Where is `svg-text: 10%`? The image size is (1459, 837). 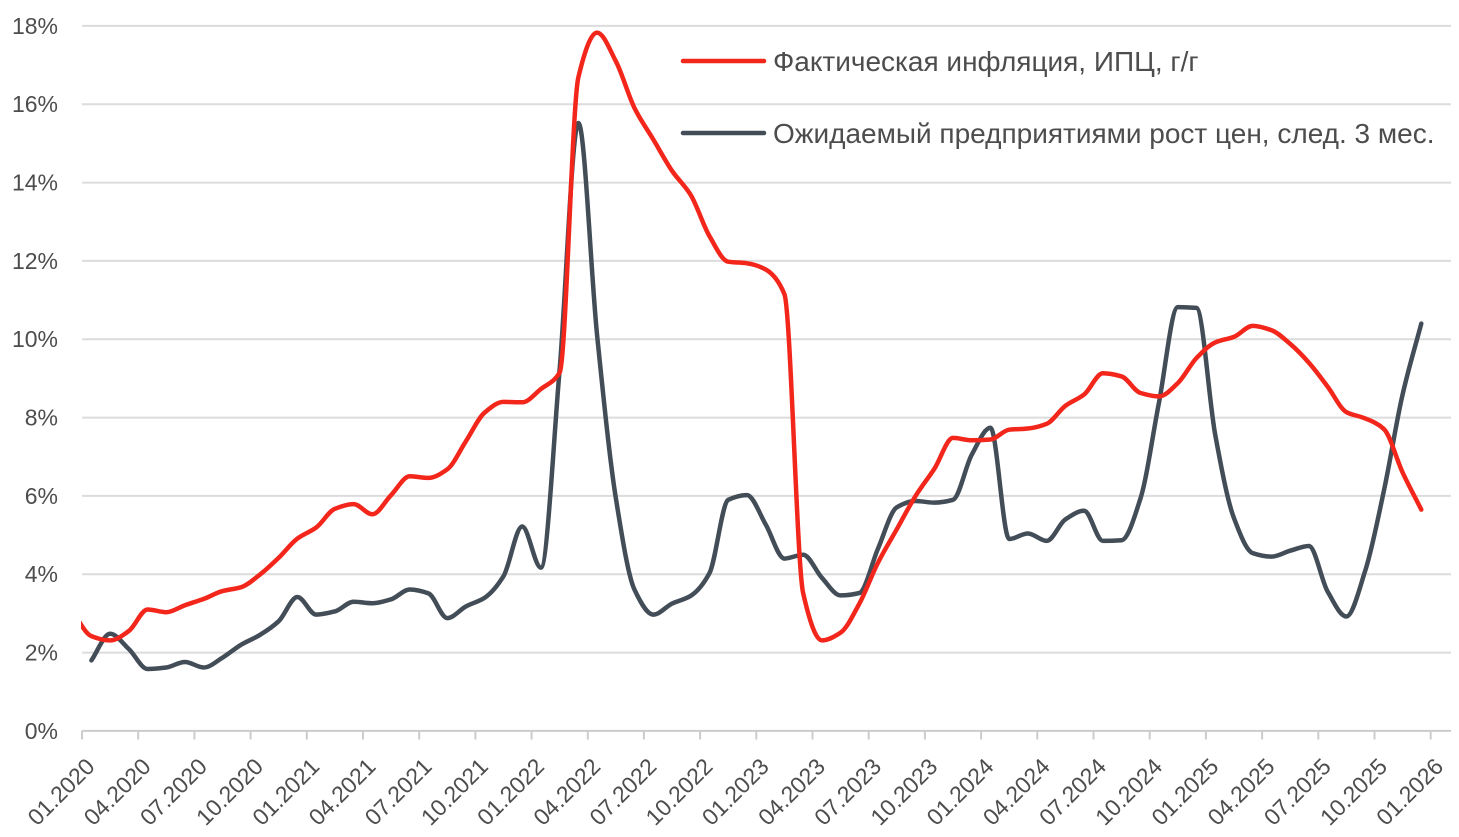 svg-text: 10% is located at coordinates (35, 339).